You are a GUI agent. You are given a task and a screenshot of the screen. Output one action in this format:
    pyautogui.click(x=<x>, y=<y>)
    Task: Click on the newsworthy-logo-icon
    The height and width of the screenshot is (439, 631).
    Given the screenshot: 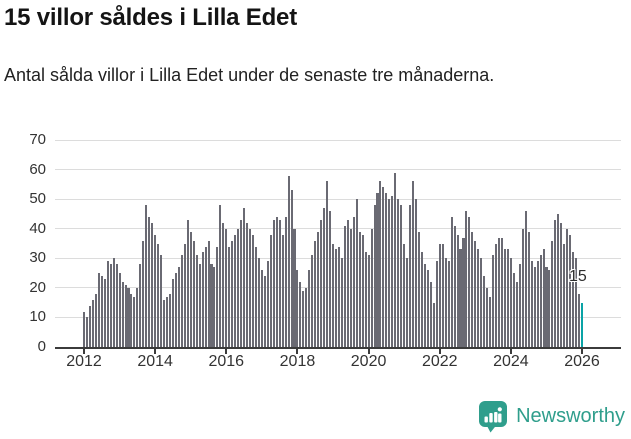 What is the action you would take?
    pyautogui.click(x=493, y=417)
    